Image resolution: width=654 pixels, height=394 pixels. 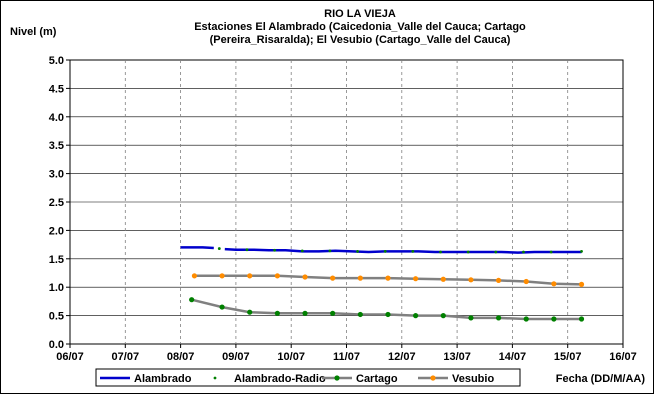 I want to click on y-tick-labels: 0.0 0.5 1.0 1.5 2.0 2.5 3.0 3.5 4.0 4.5 5.0, so click(x=56, y=203).